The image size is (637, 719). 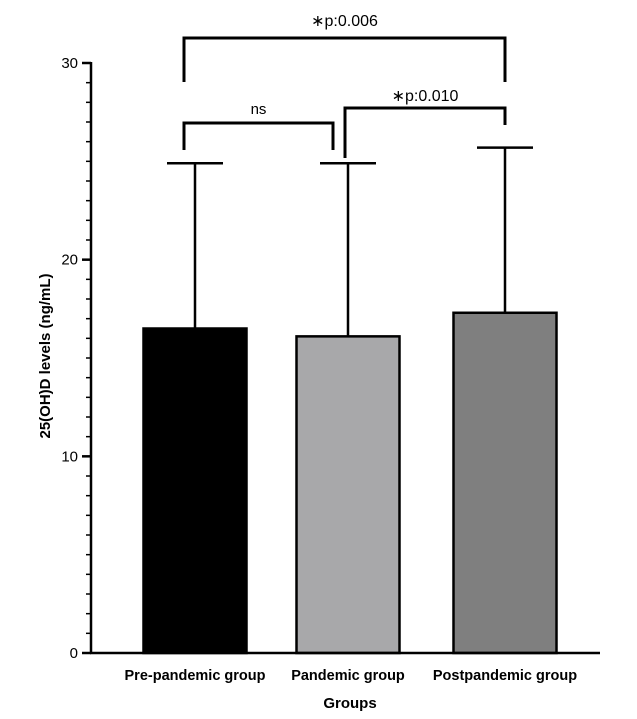 What do you see at coordinates (195, 676) in the screenshot?
I see `x-tick-label: Pre-pandemic group` at bounding box center [195, 676].